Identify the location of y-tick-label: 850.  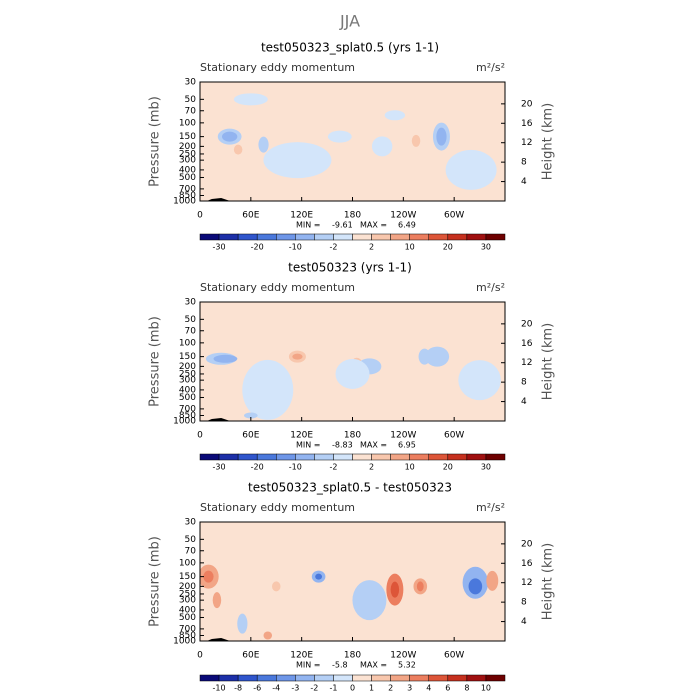
(187, 416).